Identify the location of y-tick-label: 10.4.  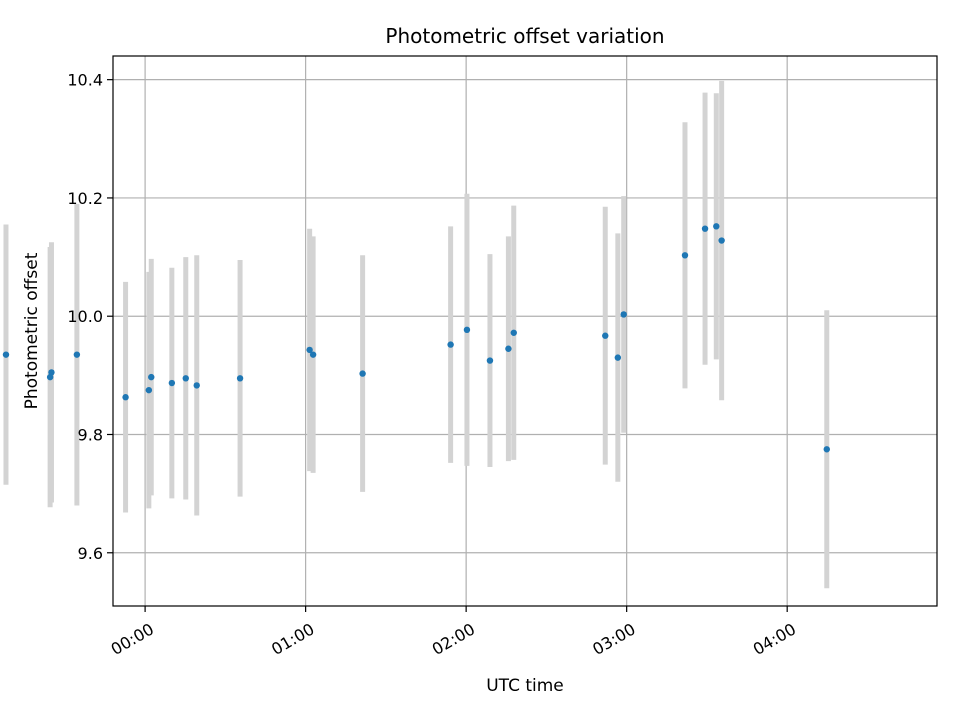
(85, 80).